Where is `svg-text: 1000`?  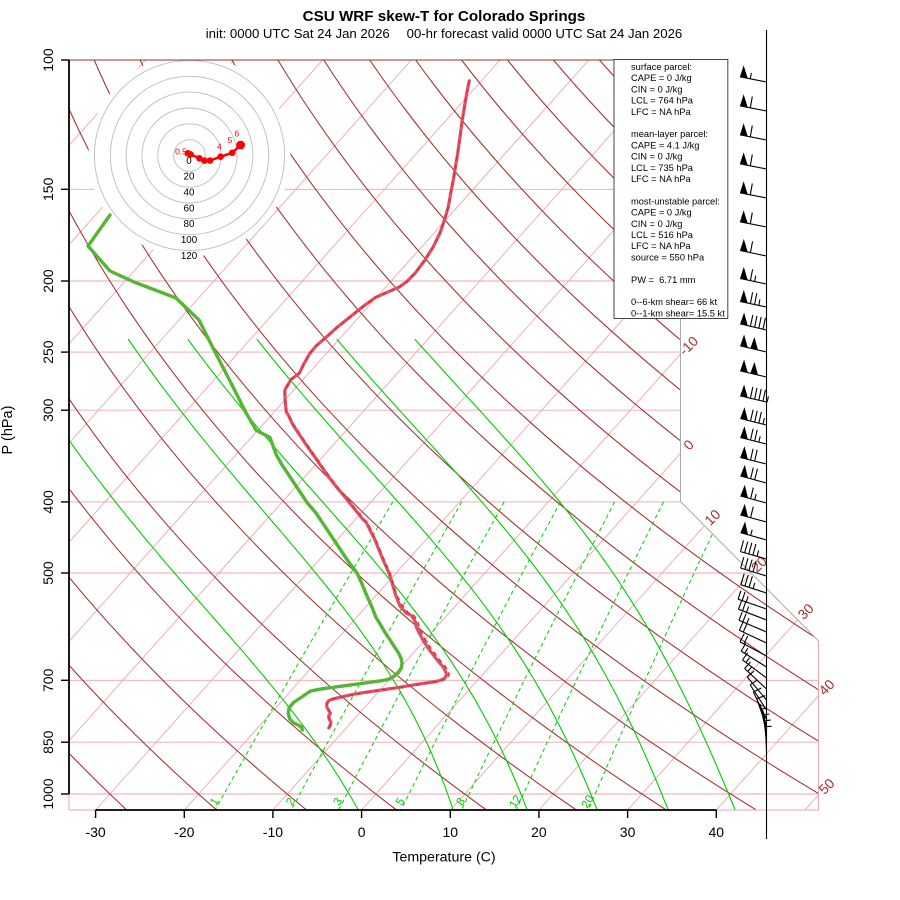 svg-text: 1000 is located at coordinates (48, 793).